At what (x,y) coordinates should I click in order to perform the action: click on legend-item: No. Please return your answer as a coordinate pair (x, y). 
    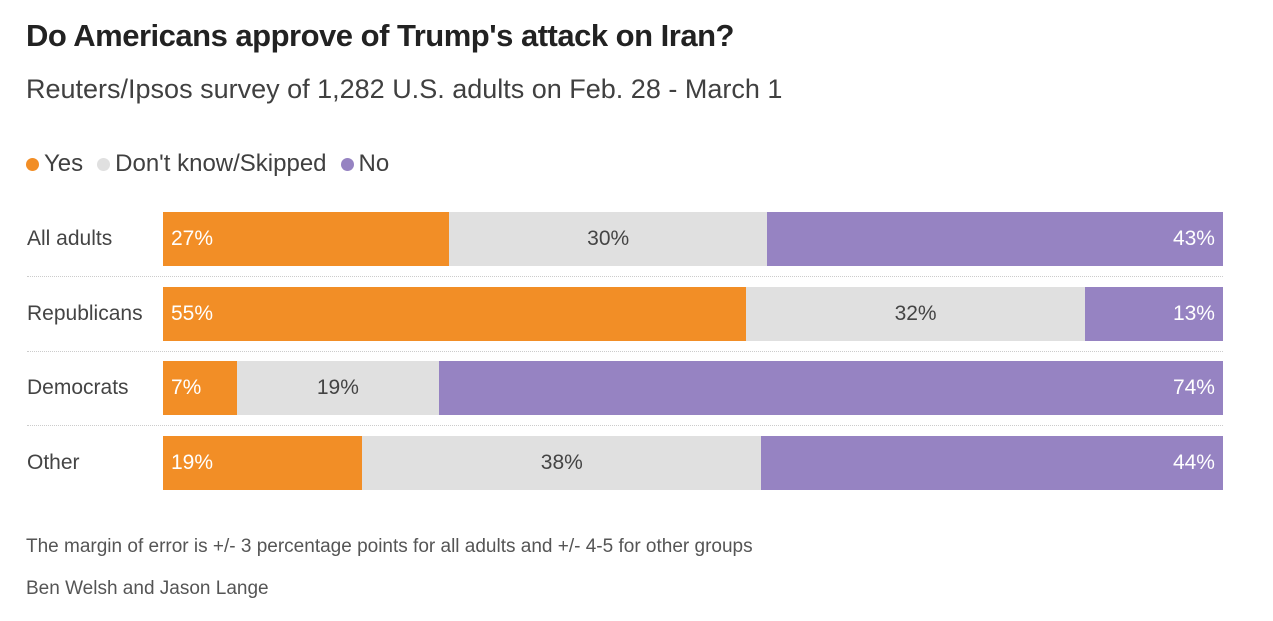
    Looking at the image, I should click on (365, 164).